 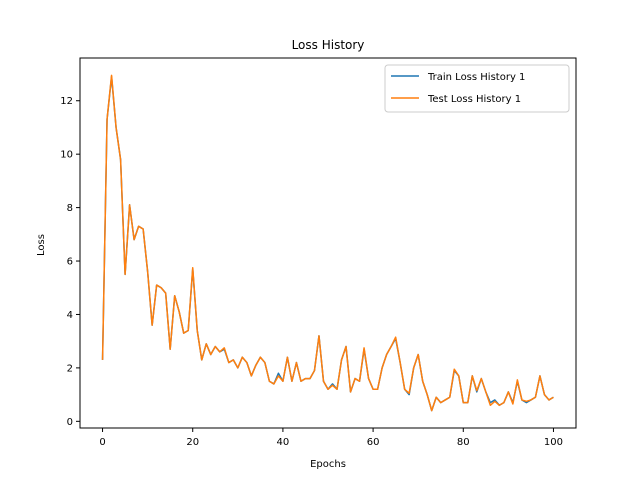 What do you see at coordinates (331, 438) in the screenshot?
I see `x-axis-ticks: 0 20 40 60 80 100` at bounding box center [331, 438].